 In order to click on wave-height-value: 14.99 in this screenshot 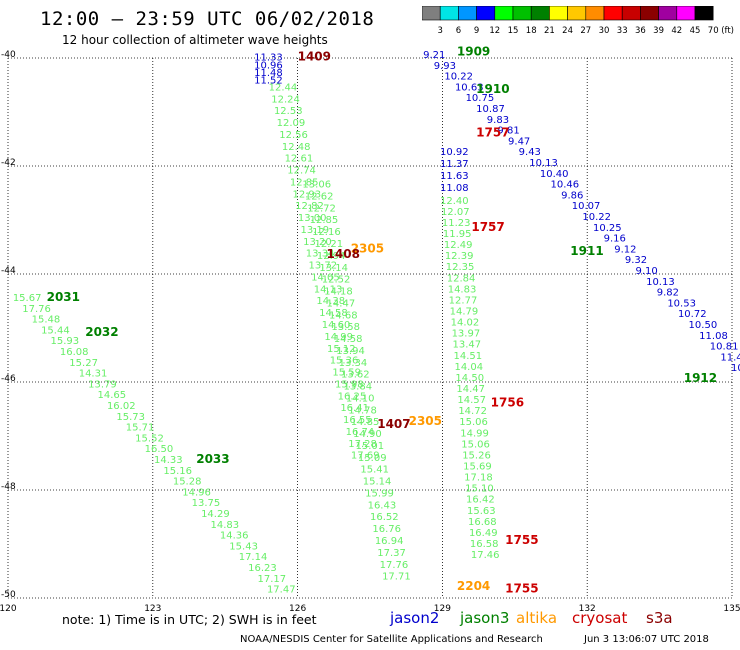, I will do `click(338, 337)`.